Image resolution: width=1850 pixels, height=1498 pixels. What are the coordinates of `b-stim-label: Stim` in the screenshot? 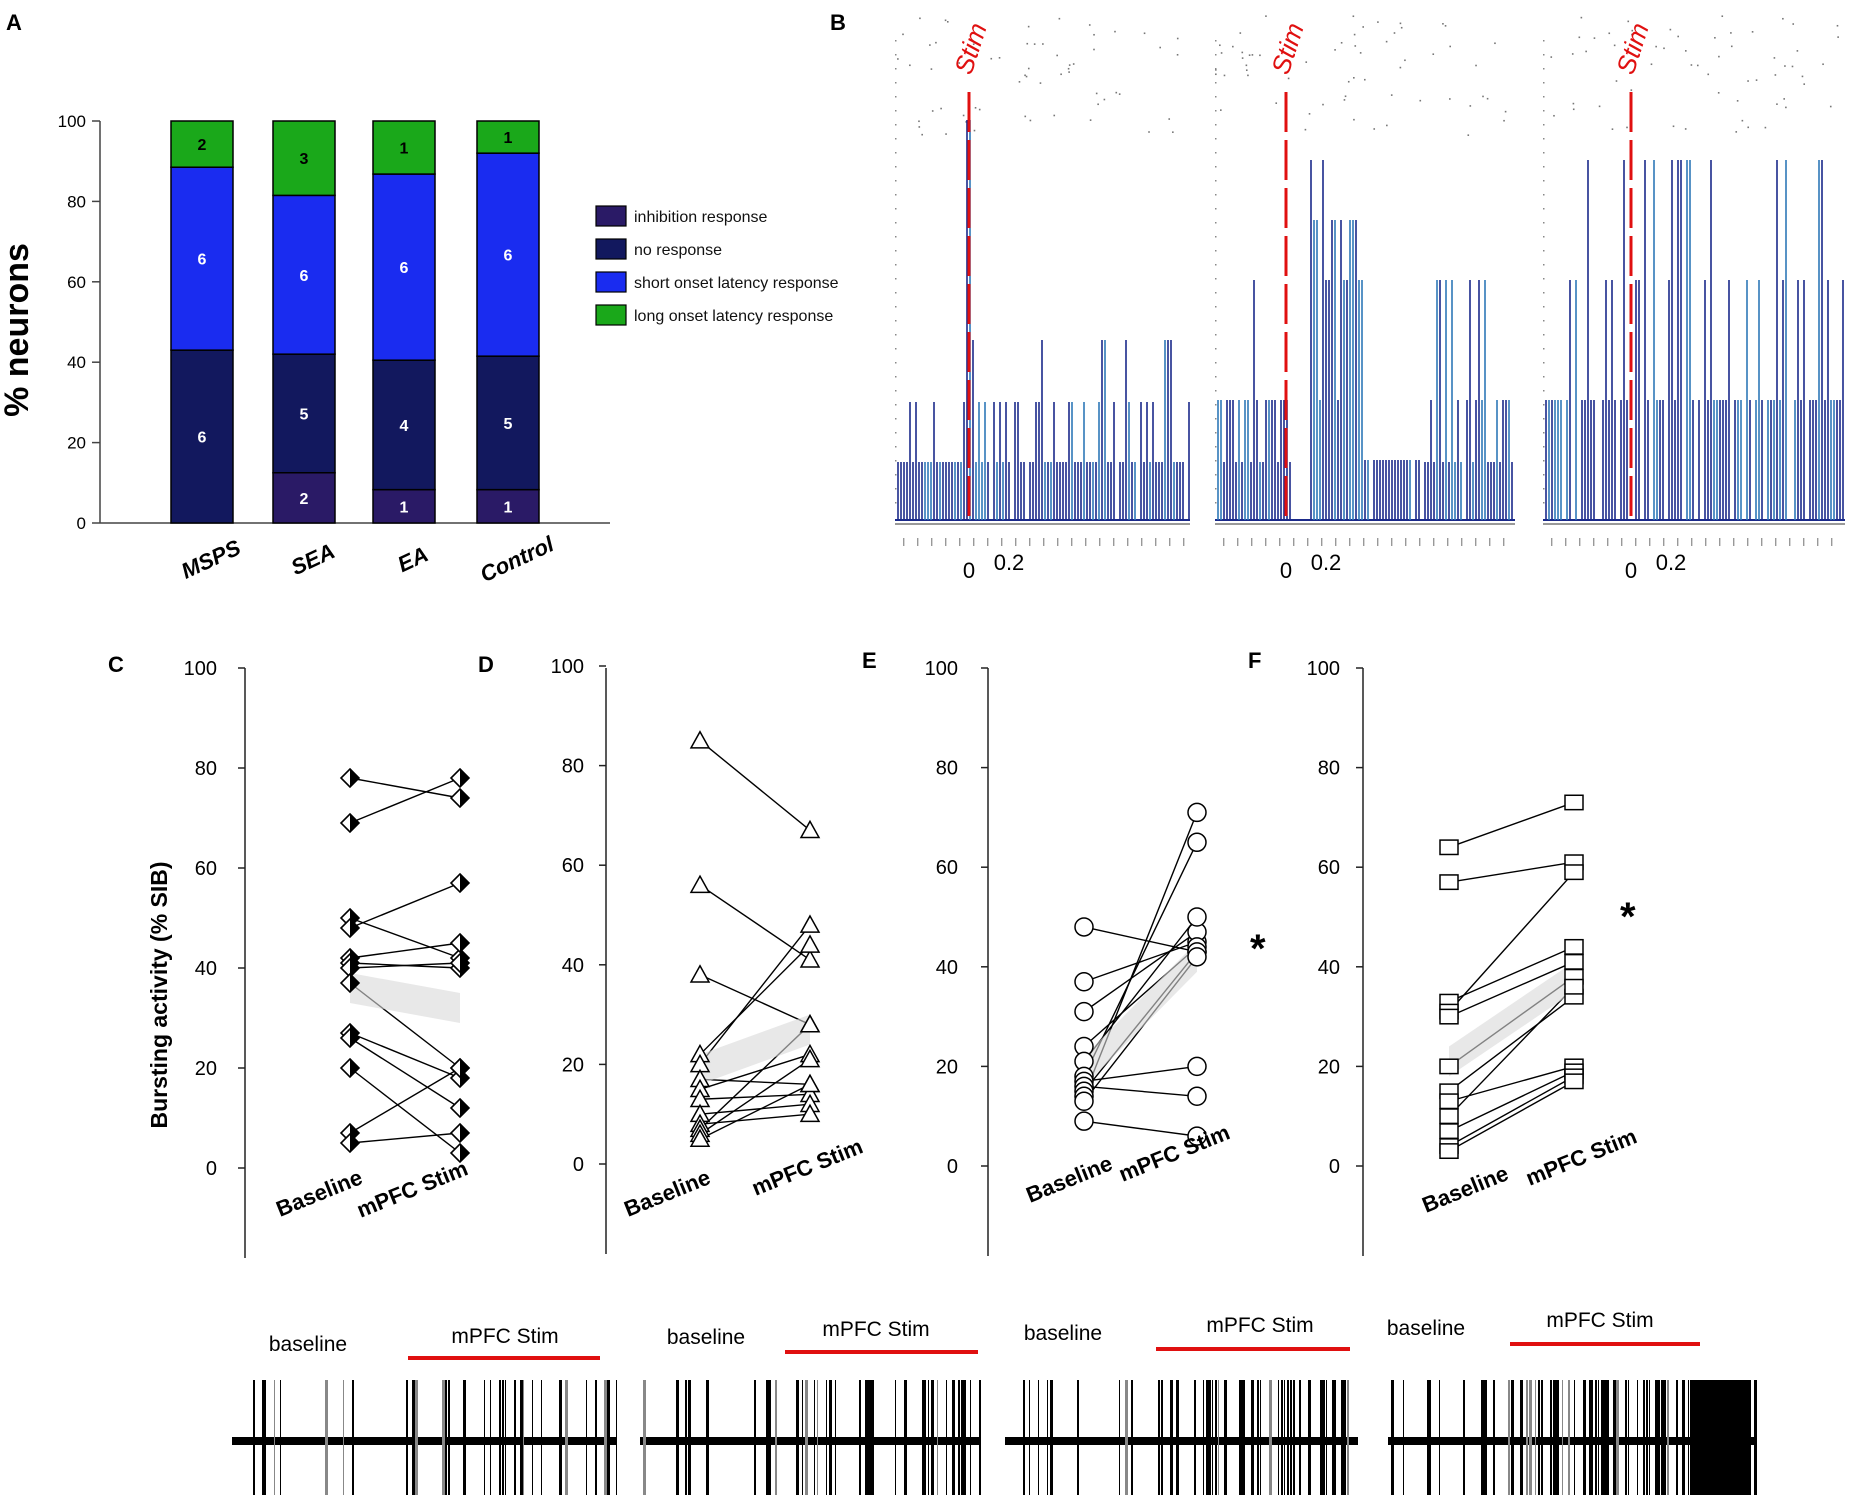 It's located at (1287, 48).